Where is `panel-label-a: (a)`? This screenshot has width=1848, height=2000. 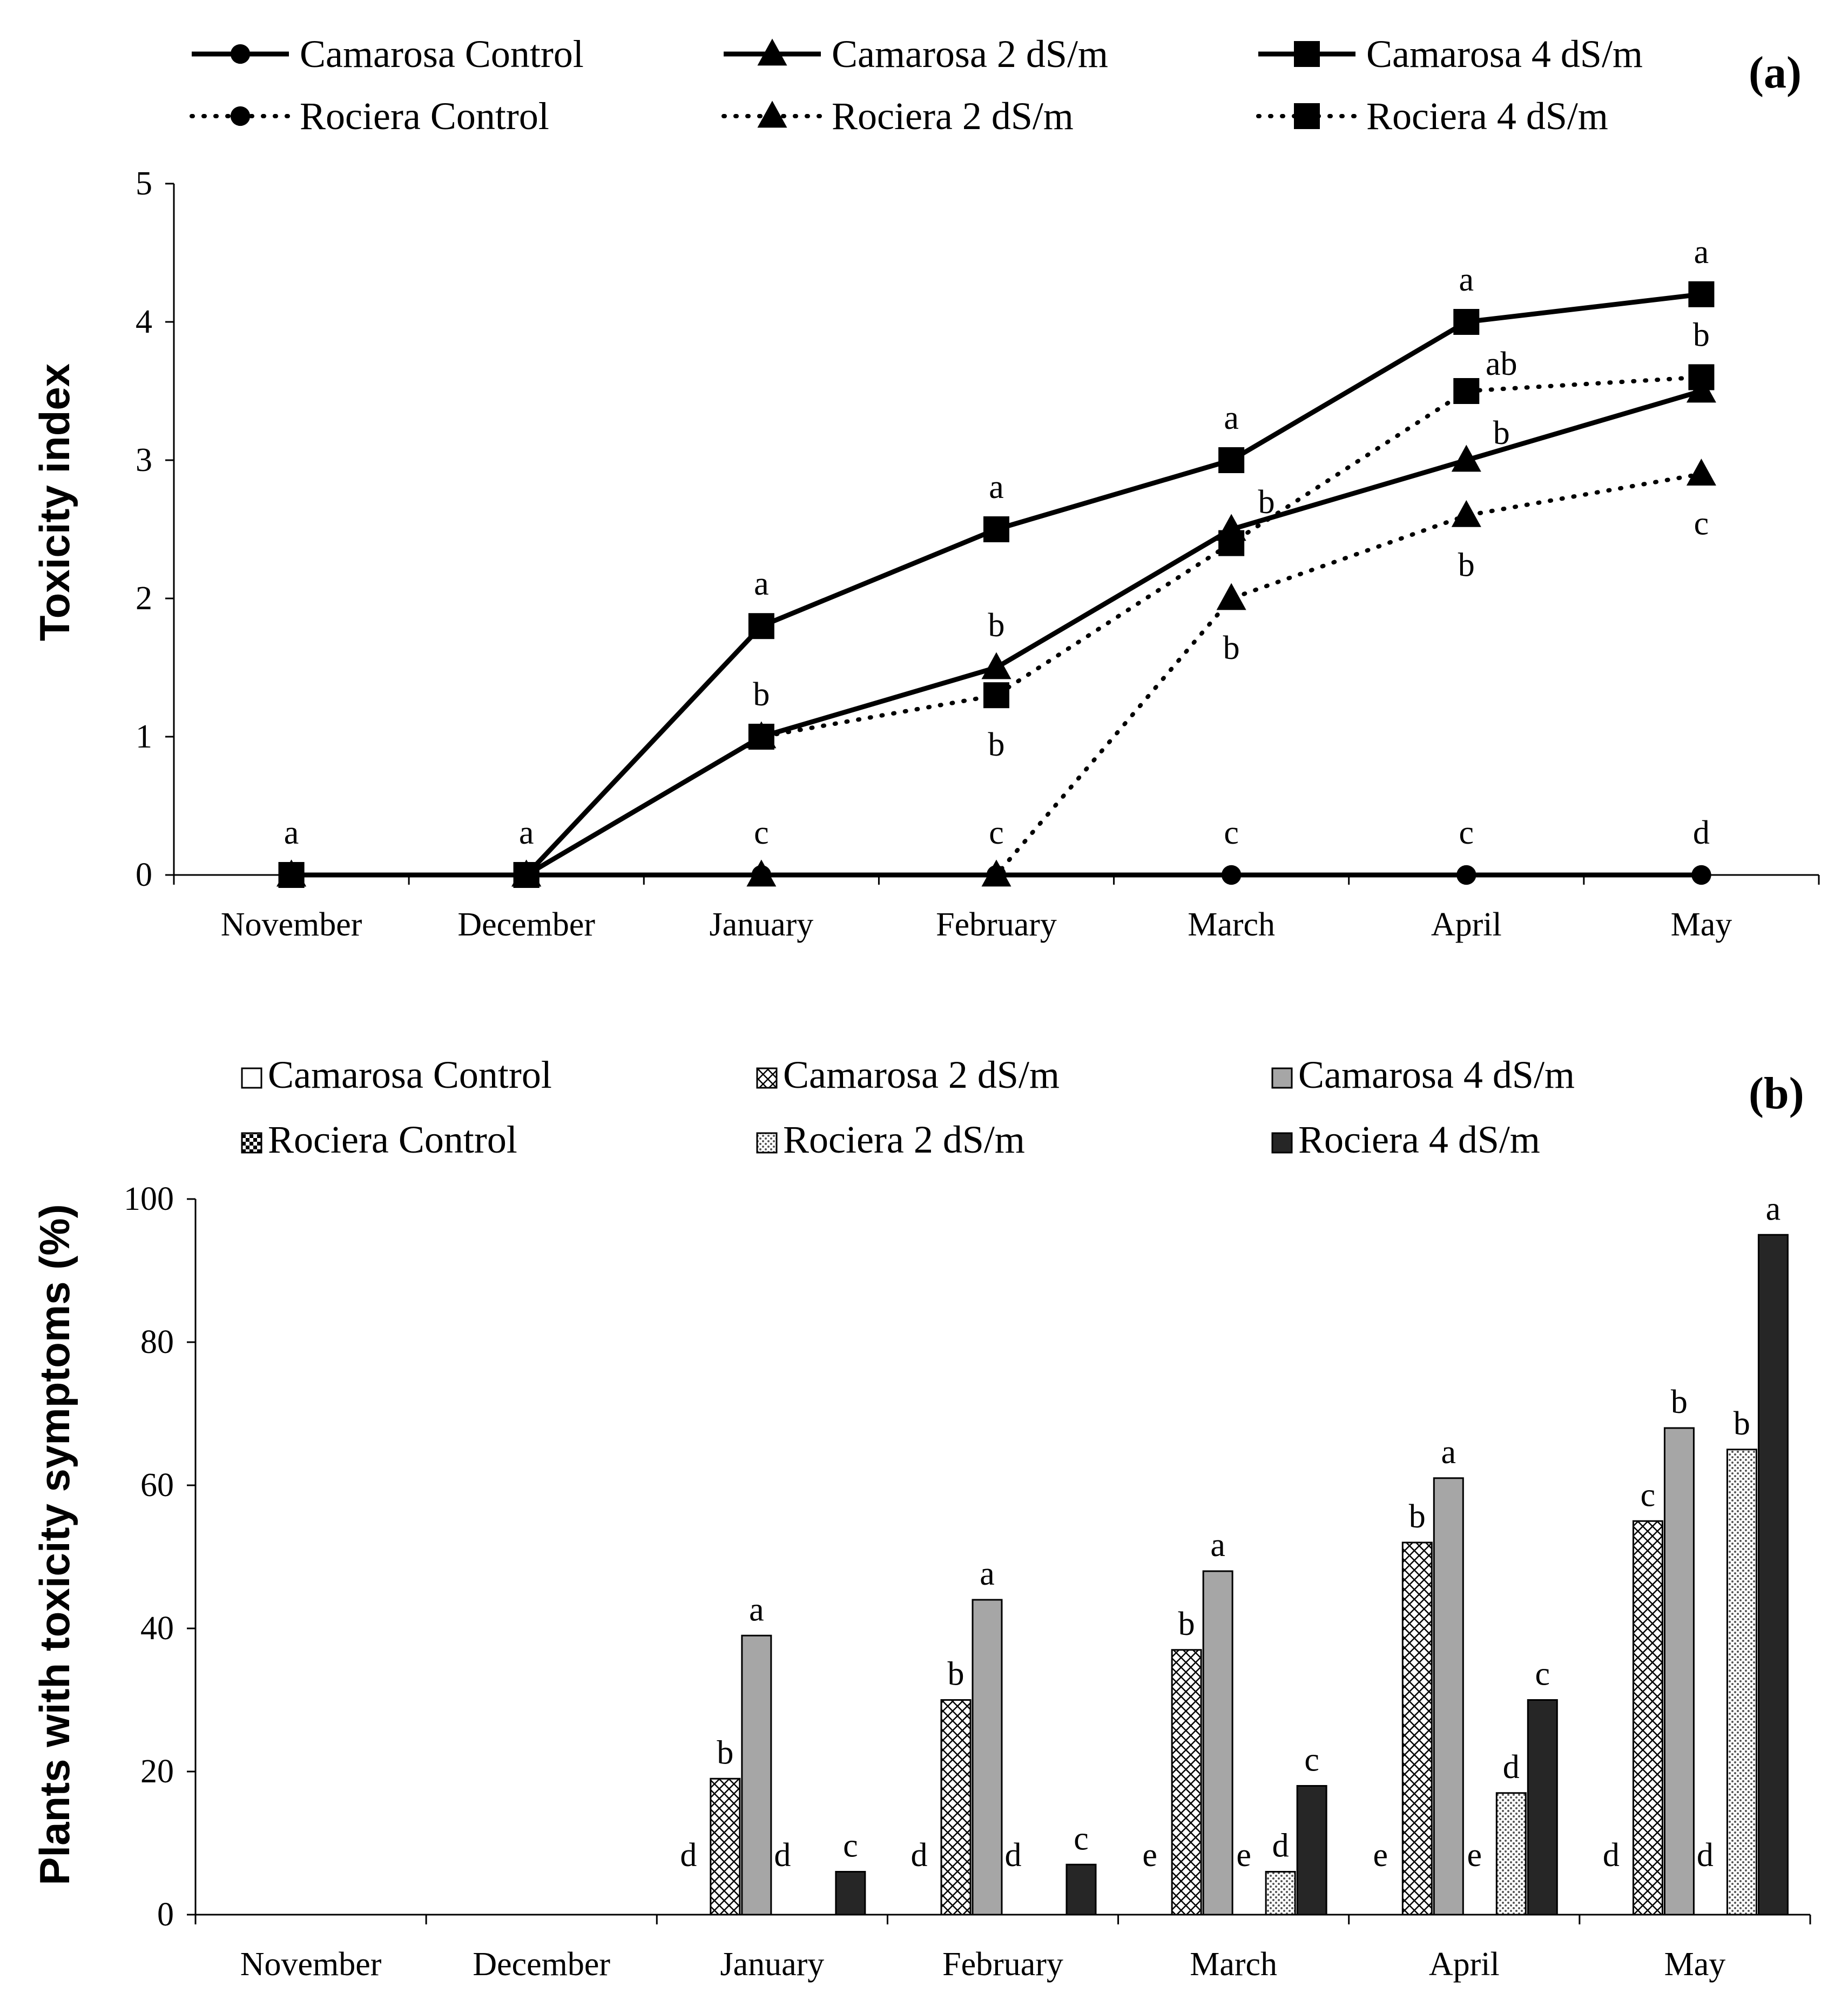
panel-label-a: (a) is located at coordinates (1776, 73).